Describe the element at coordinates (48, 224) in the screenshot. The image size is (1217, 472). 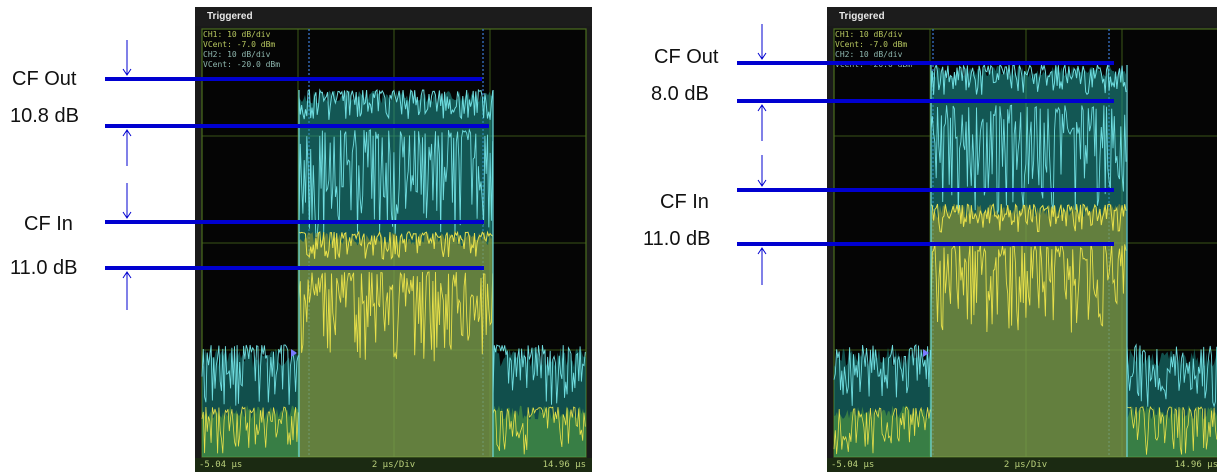
I see `cf-in-label-left: CF In` at that location.